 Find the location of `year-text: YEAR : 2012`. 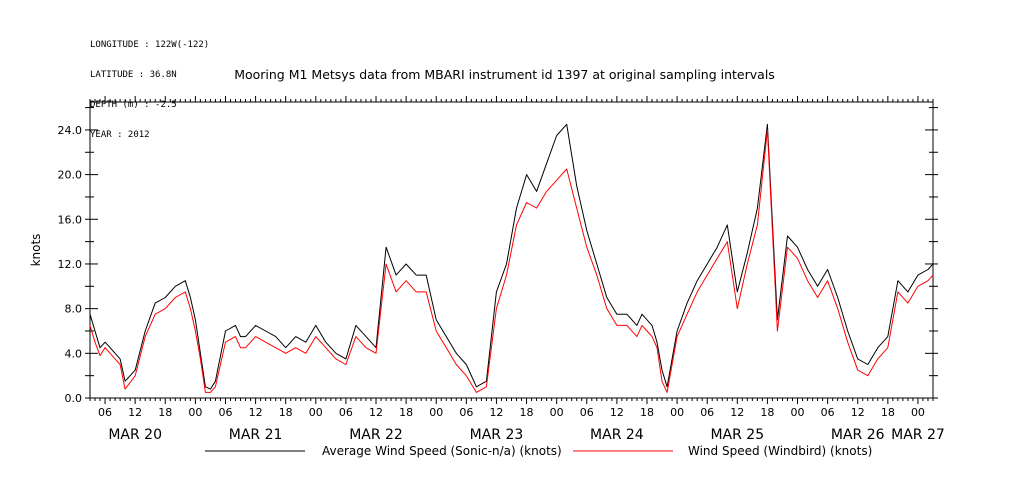

year-text: YEAR : 2012 is located at coordinates (120, 135).